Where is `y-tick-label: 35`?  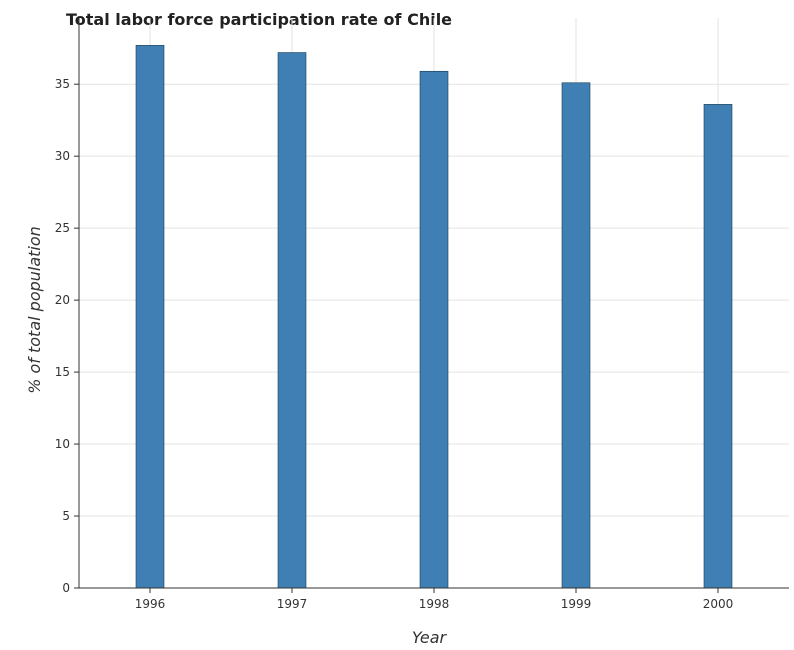
y-tick-label: 35 is located at coordinates (62, 84).